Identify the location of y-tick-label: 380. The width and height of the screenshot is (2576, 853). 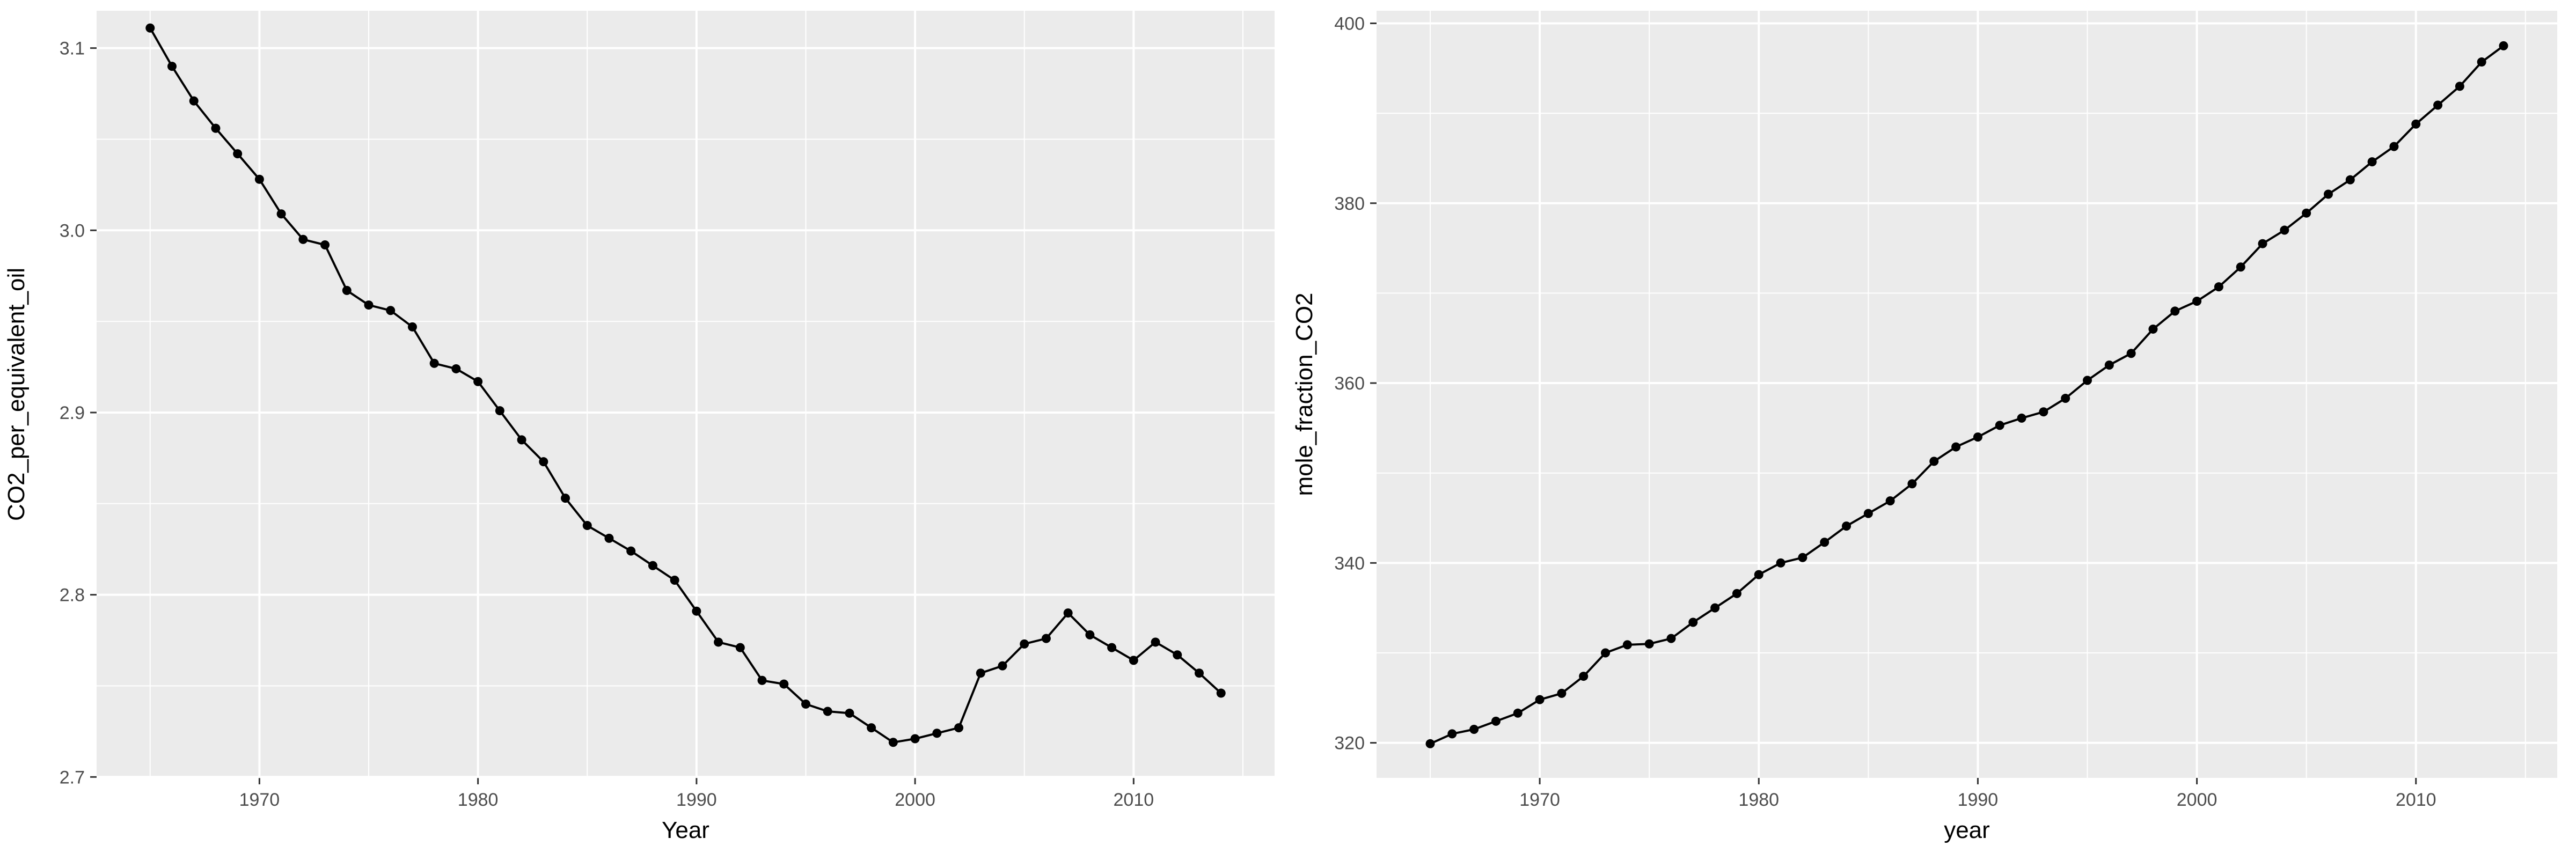
(1349, 204).